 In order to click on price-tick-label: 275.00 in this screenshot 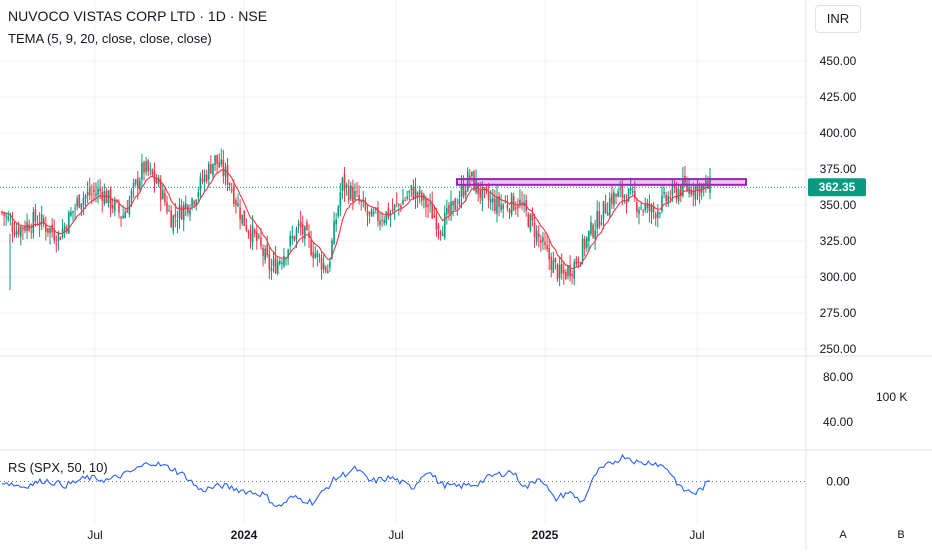, I will do `click(838, 313)`.